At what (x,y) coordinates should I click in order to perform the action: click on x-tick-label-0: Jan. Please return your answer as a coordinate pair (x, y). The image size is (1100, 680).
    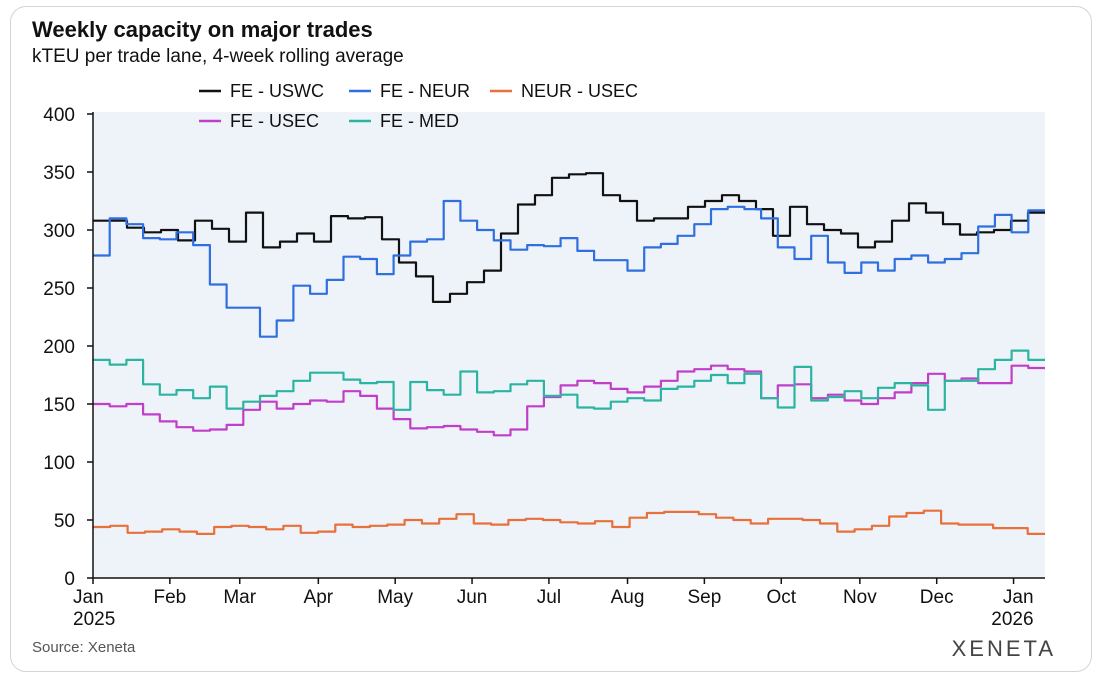
    Looking at the image, I should click on (88, 597).